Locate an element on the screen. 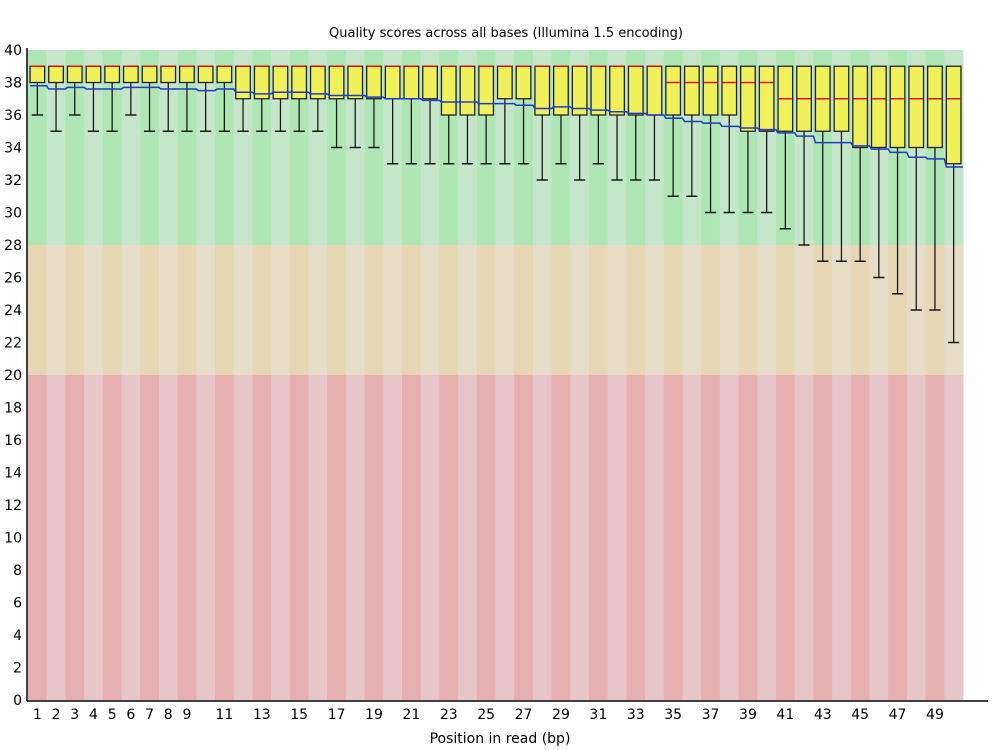 The width and height of the screenshot is (1000, 750). y-tick-label: 24 is located at coordinates (13, 311).